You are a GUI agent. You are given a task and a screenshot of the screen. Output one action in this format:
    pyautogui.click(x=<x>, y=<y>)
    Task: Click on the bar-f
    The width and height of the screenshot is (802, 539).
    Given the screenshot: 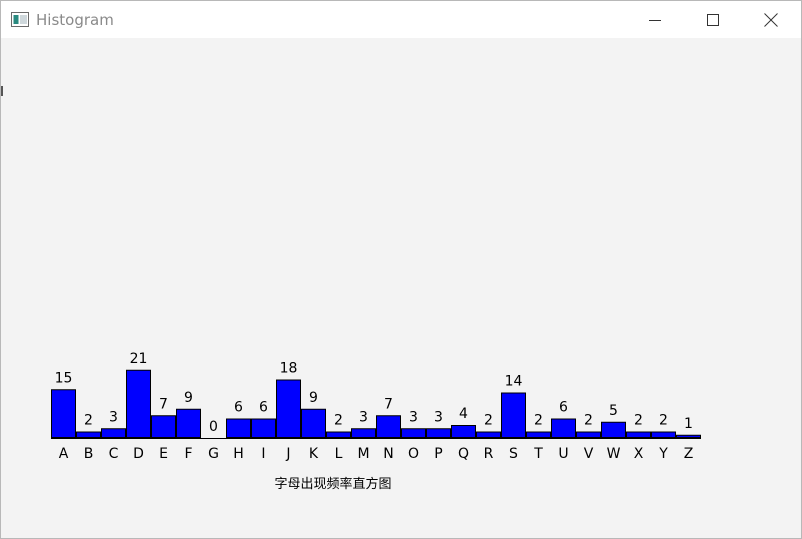 What is the action you would take?
    pyautogui.click(x=188, y=423)
    